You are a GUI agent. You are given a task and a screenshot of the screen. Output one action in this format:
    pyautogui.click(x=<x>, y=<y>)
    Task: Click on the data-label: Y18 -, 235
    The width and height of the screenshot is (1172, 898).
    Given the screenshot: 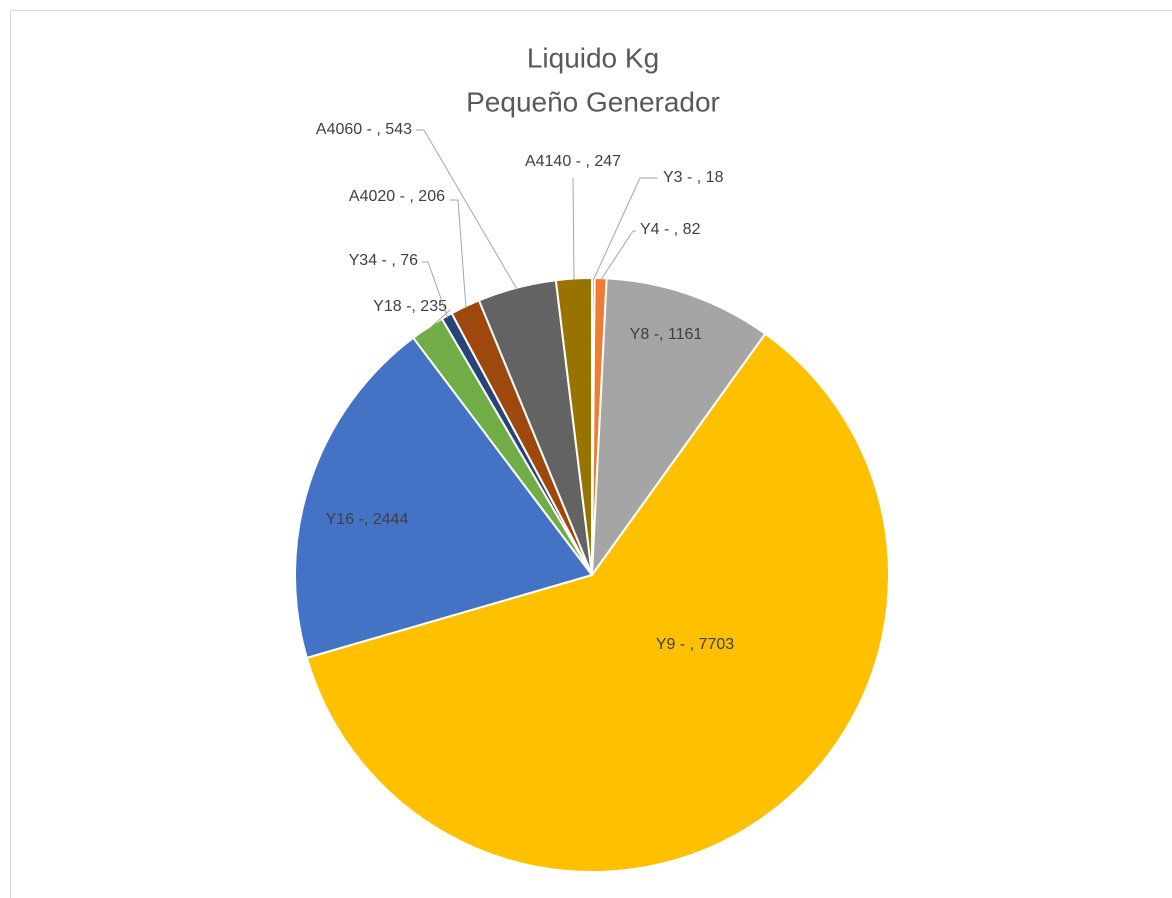 What is the action you would take?
    pyautogui.click(x=410, y=306)
    